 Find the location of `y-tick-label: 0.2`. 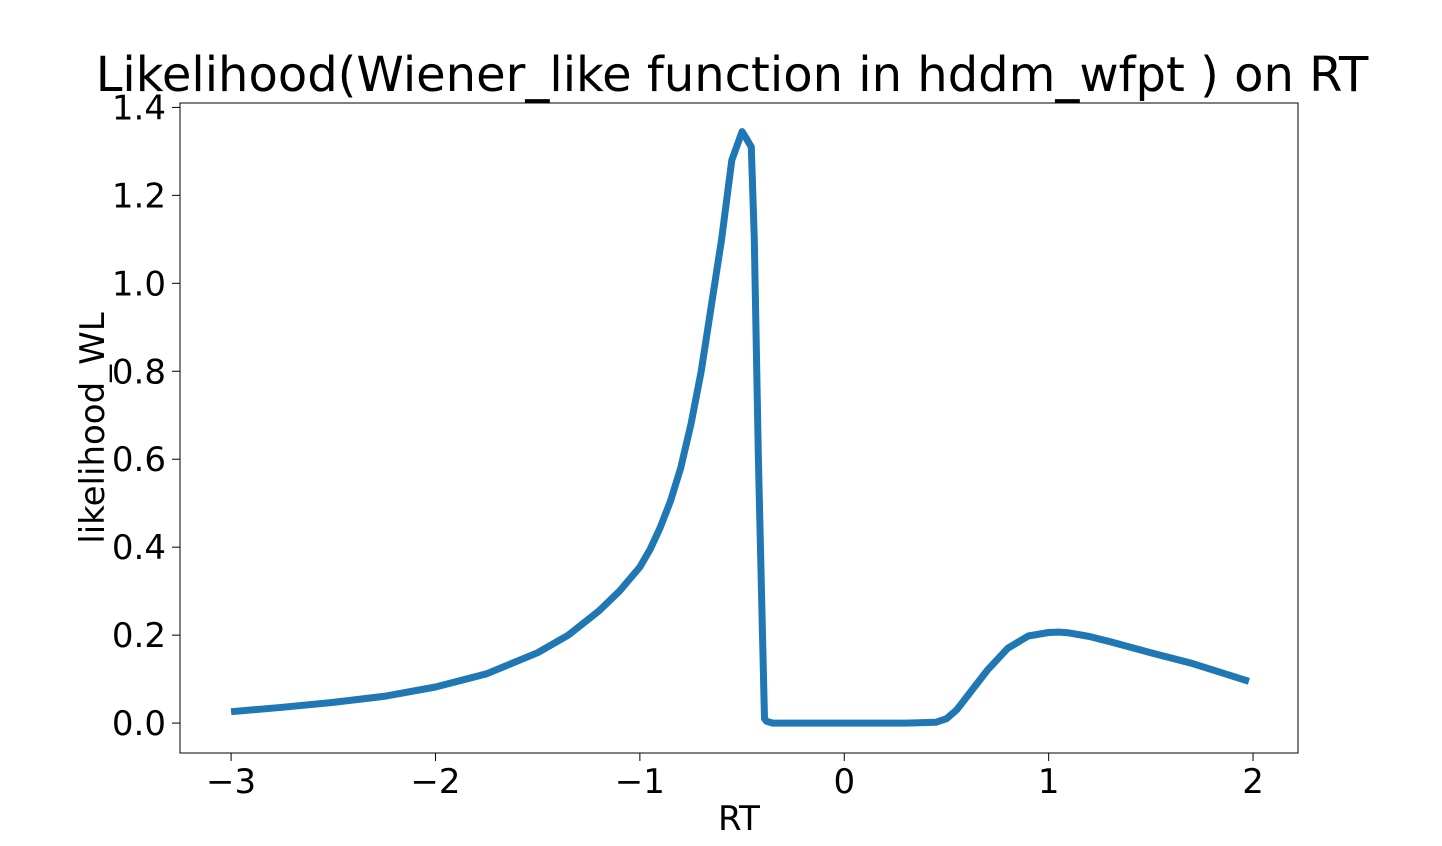

y-tick-label: 0.2 is located at coordinates (139, 636).